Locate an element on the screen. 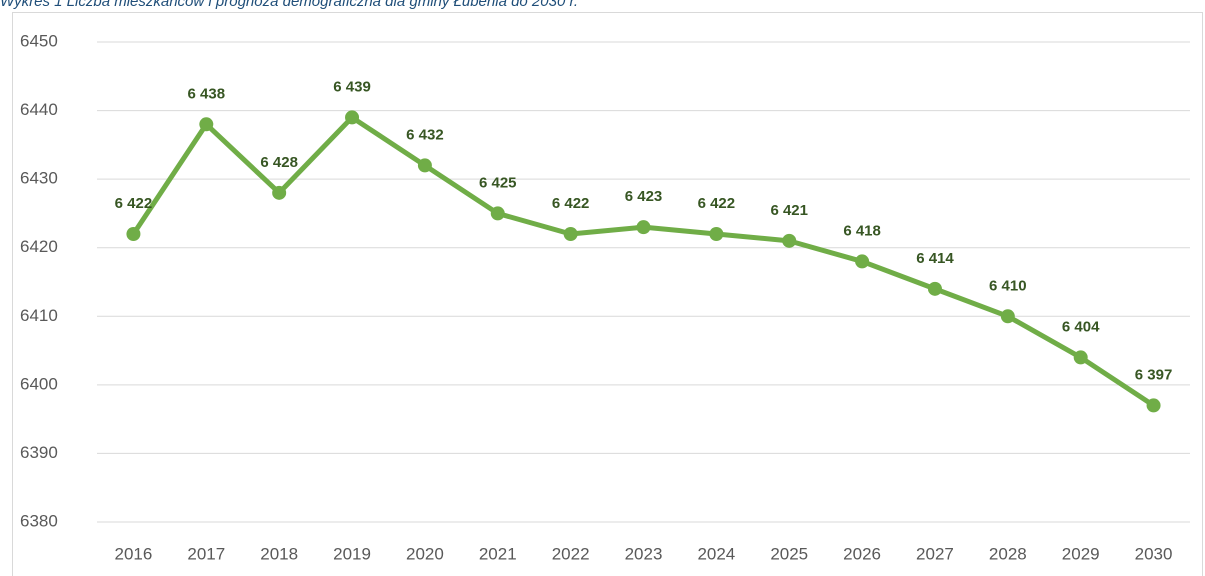  y-tick-label: 6410 is located at coordinates (39, 315).